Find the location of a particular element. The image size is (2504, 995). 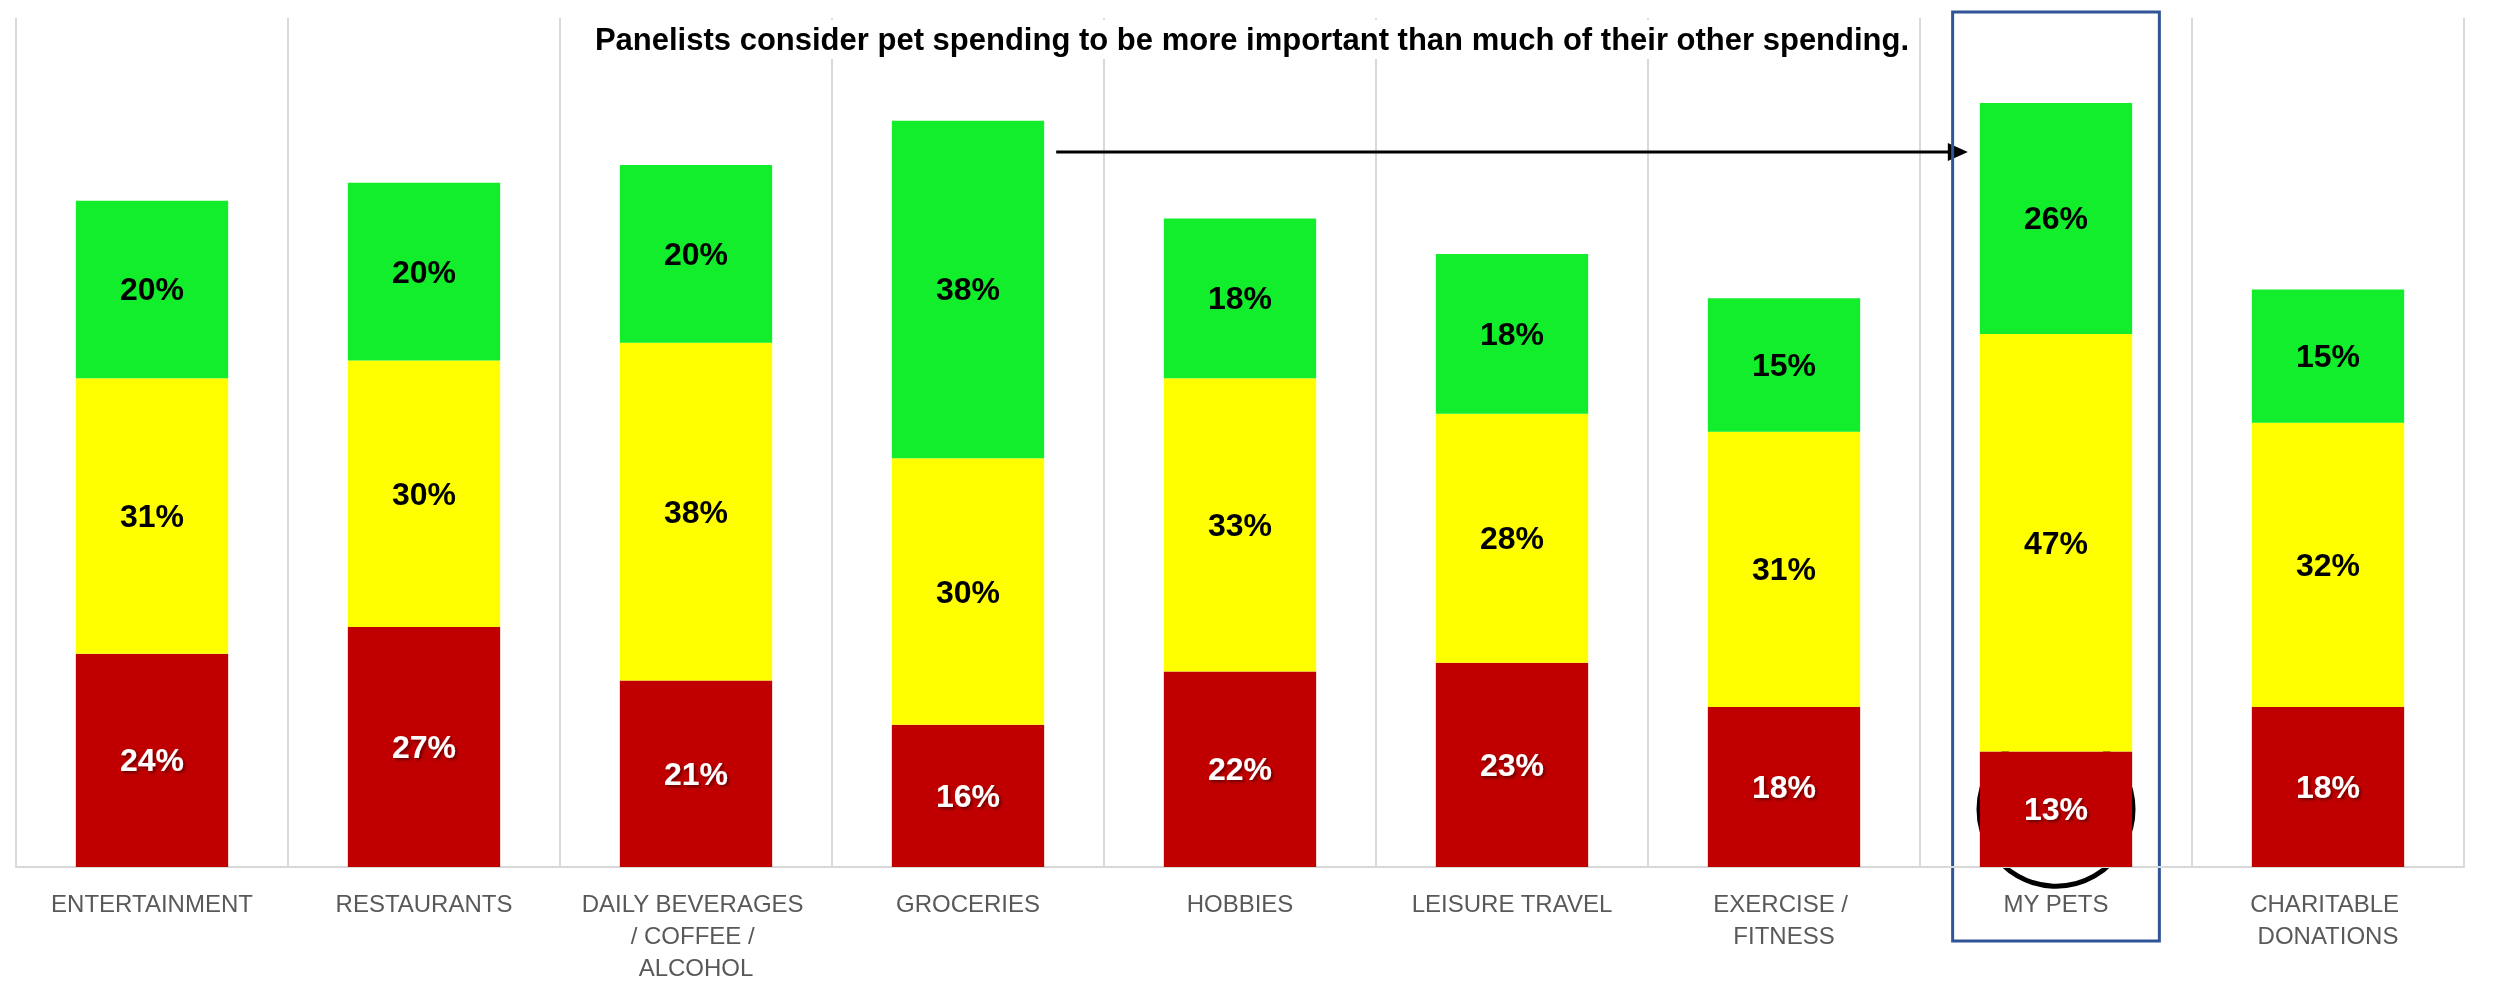

x-tick-label: EXERCISE / FITNESS is located at coordinates (1784, 919).